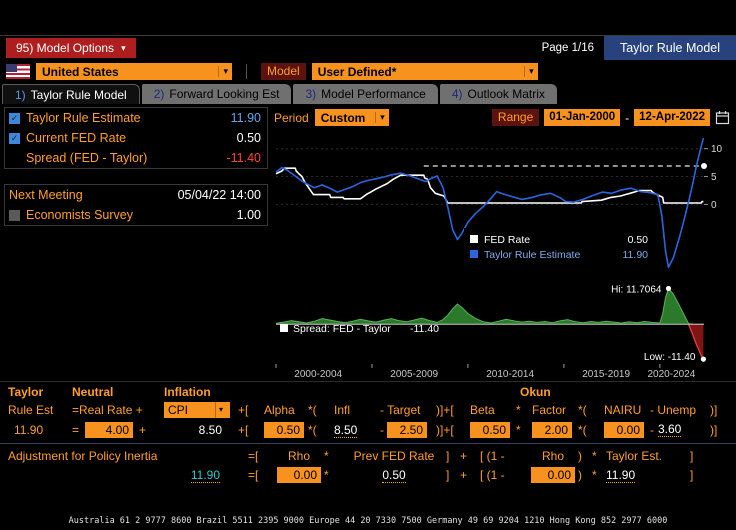 The image size is (736, 530). What do you see at coordinates (714, 177) in the screenshot?
I see `svg-text: 5` at bounding box center [714, 177].